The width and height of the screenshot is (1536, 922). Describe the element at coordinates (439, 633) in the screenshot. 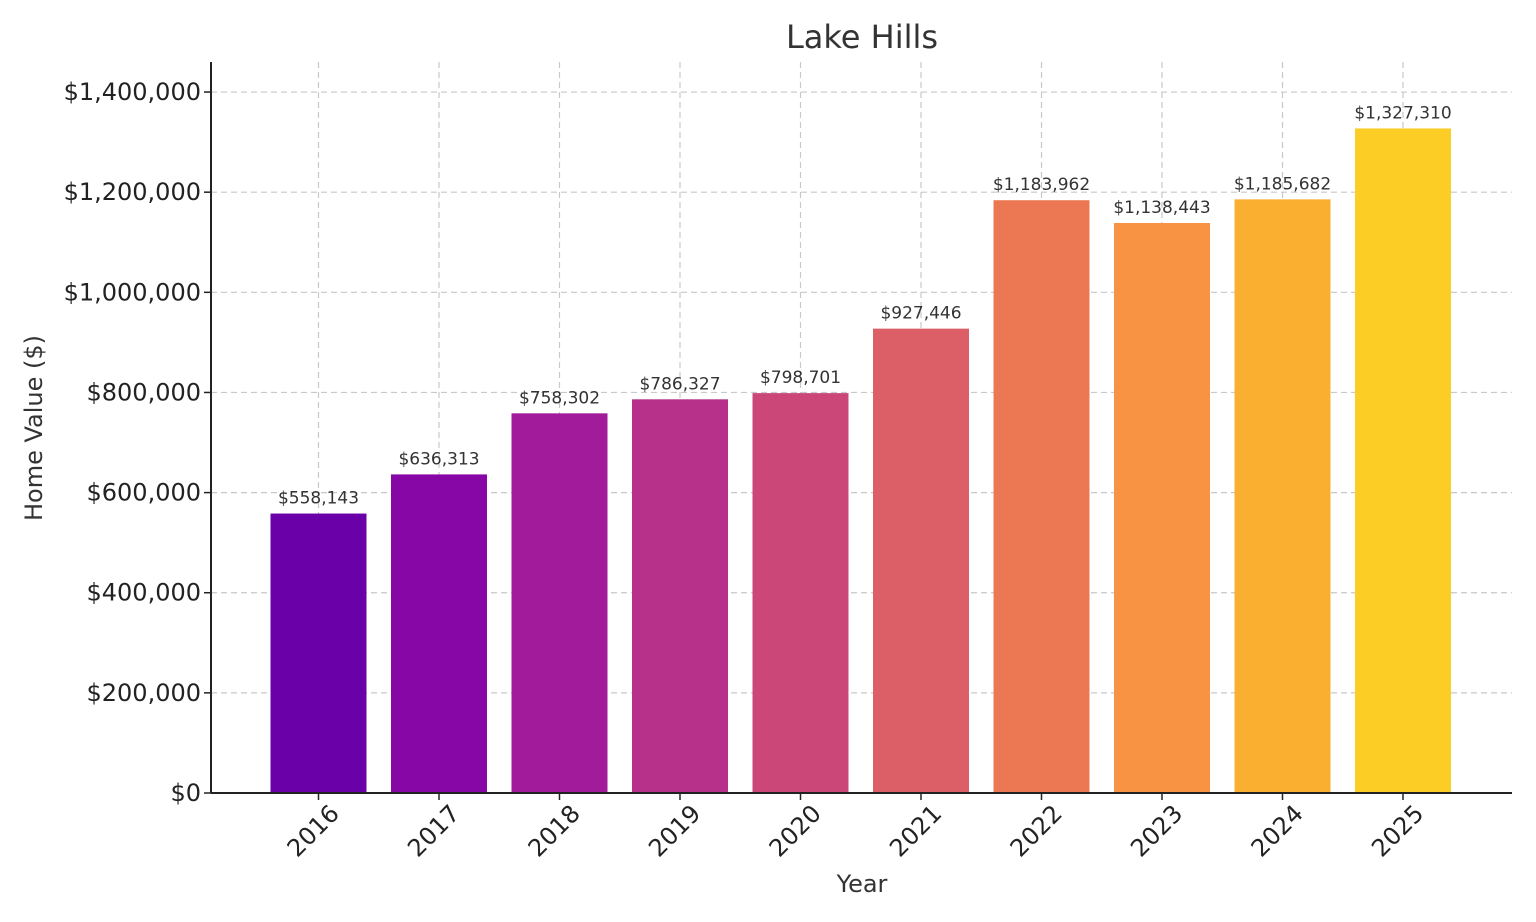

I see `bar-2017` at that location.